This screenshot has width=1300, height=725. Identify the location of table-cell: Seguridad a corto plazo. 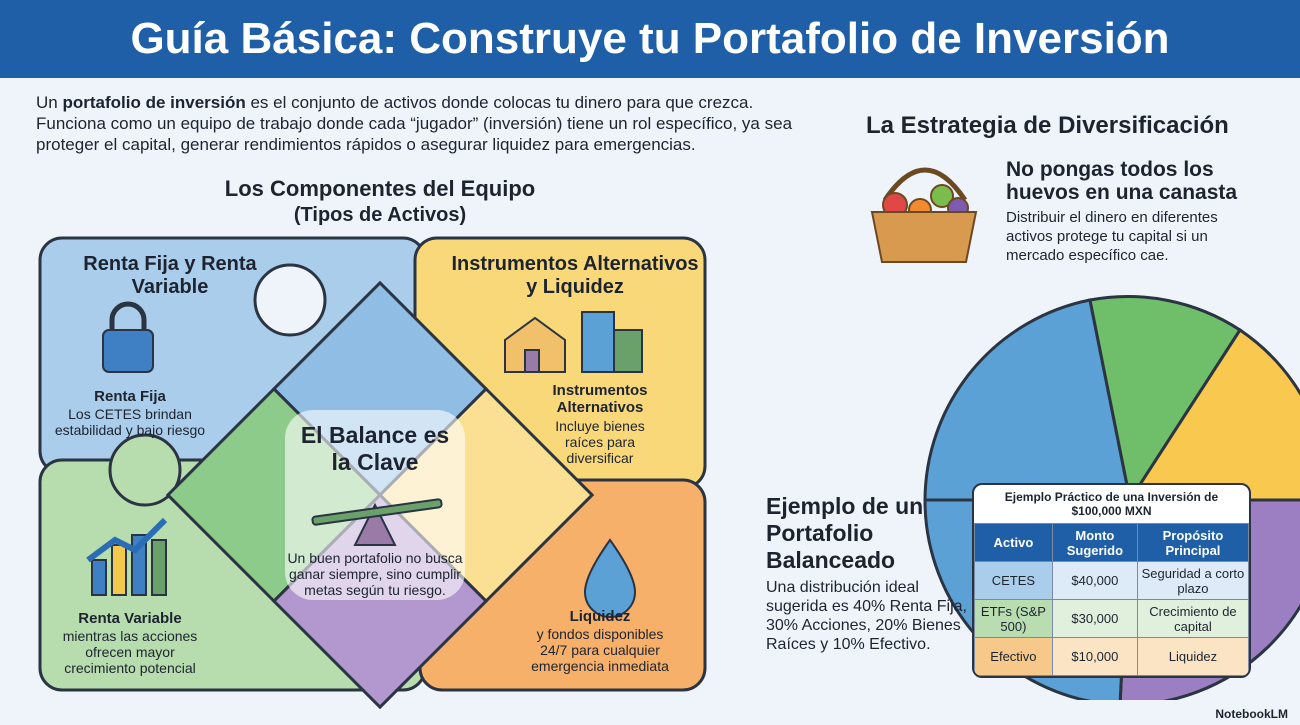
(1192, 580).